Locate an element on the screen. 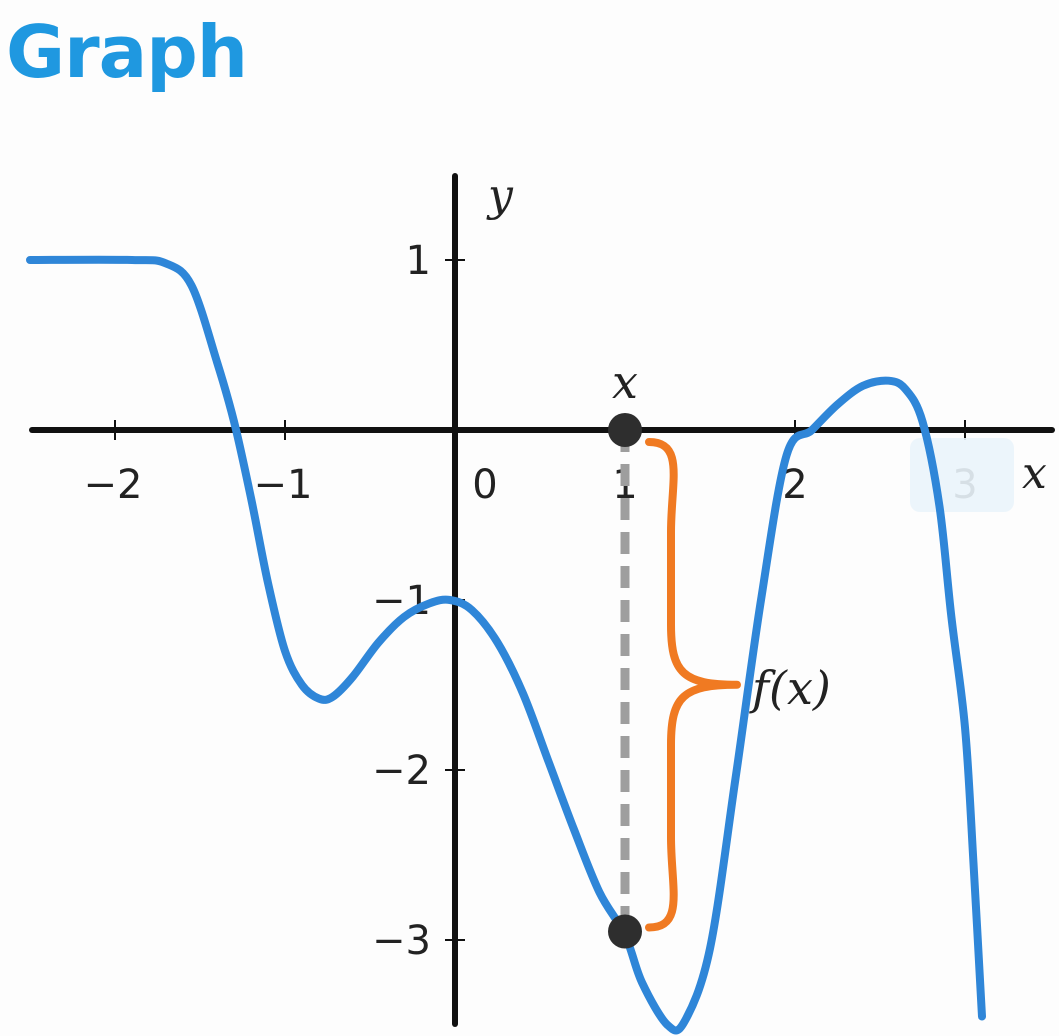 The width and height of the screenshot is (1059, 1036). y-tick-label: −3 is located at coordinates (401, 941).